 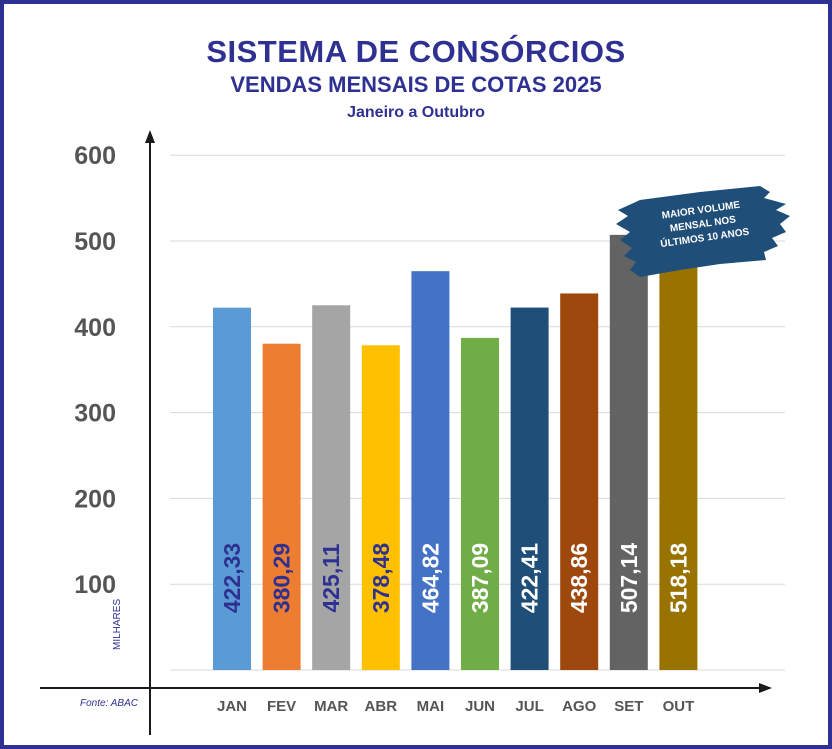 I want to click on x-tick-label-fev: FEV, so click(x=281, y=706).